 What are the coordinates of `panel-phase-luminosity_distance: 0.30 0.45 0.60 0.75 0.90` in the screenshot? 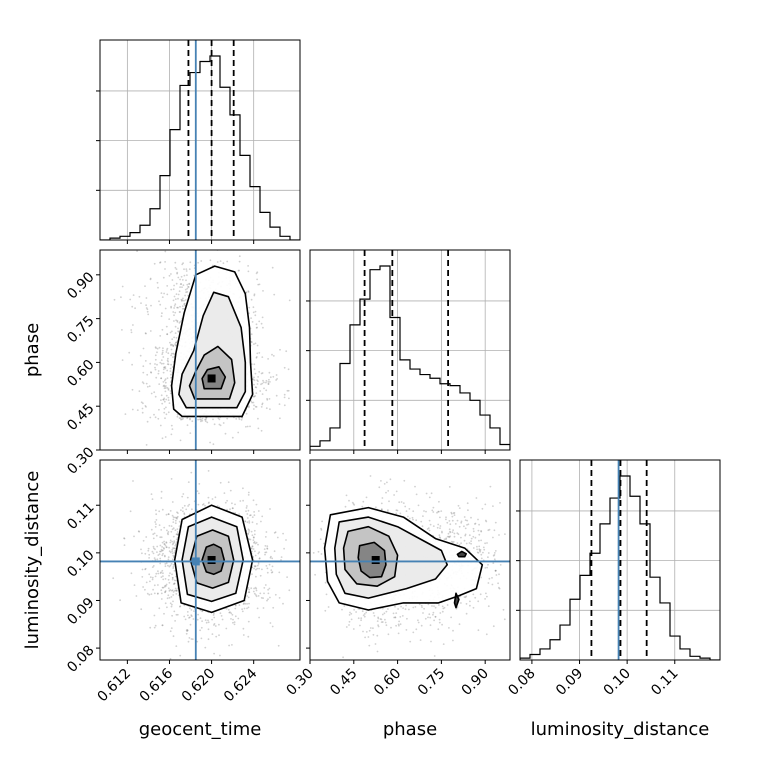 It's located at (397, 579).